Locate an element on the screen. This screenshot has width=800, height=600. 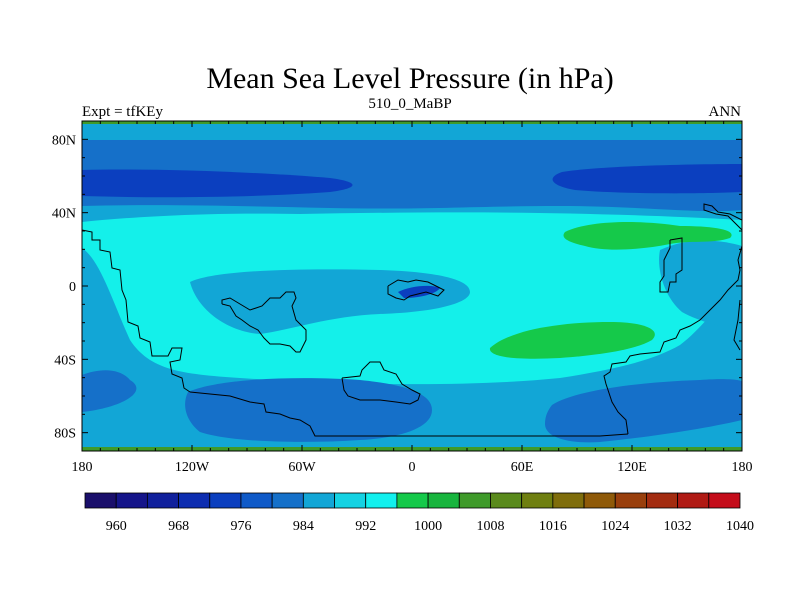
peninsula-east is located at coordinates (671, 265).